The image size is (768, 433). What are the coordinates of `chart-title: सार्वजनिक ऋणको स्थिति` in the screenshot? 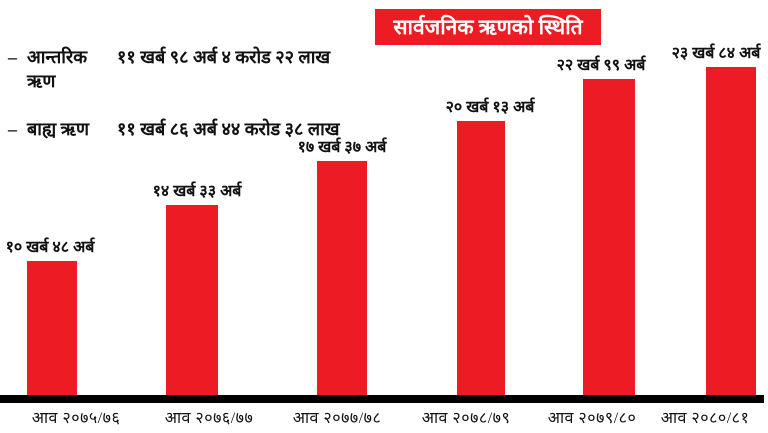 It's located at (488, 27).